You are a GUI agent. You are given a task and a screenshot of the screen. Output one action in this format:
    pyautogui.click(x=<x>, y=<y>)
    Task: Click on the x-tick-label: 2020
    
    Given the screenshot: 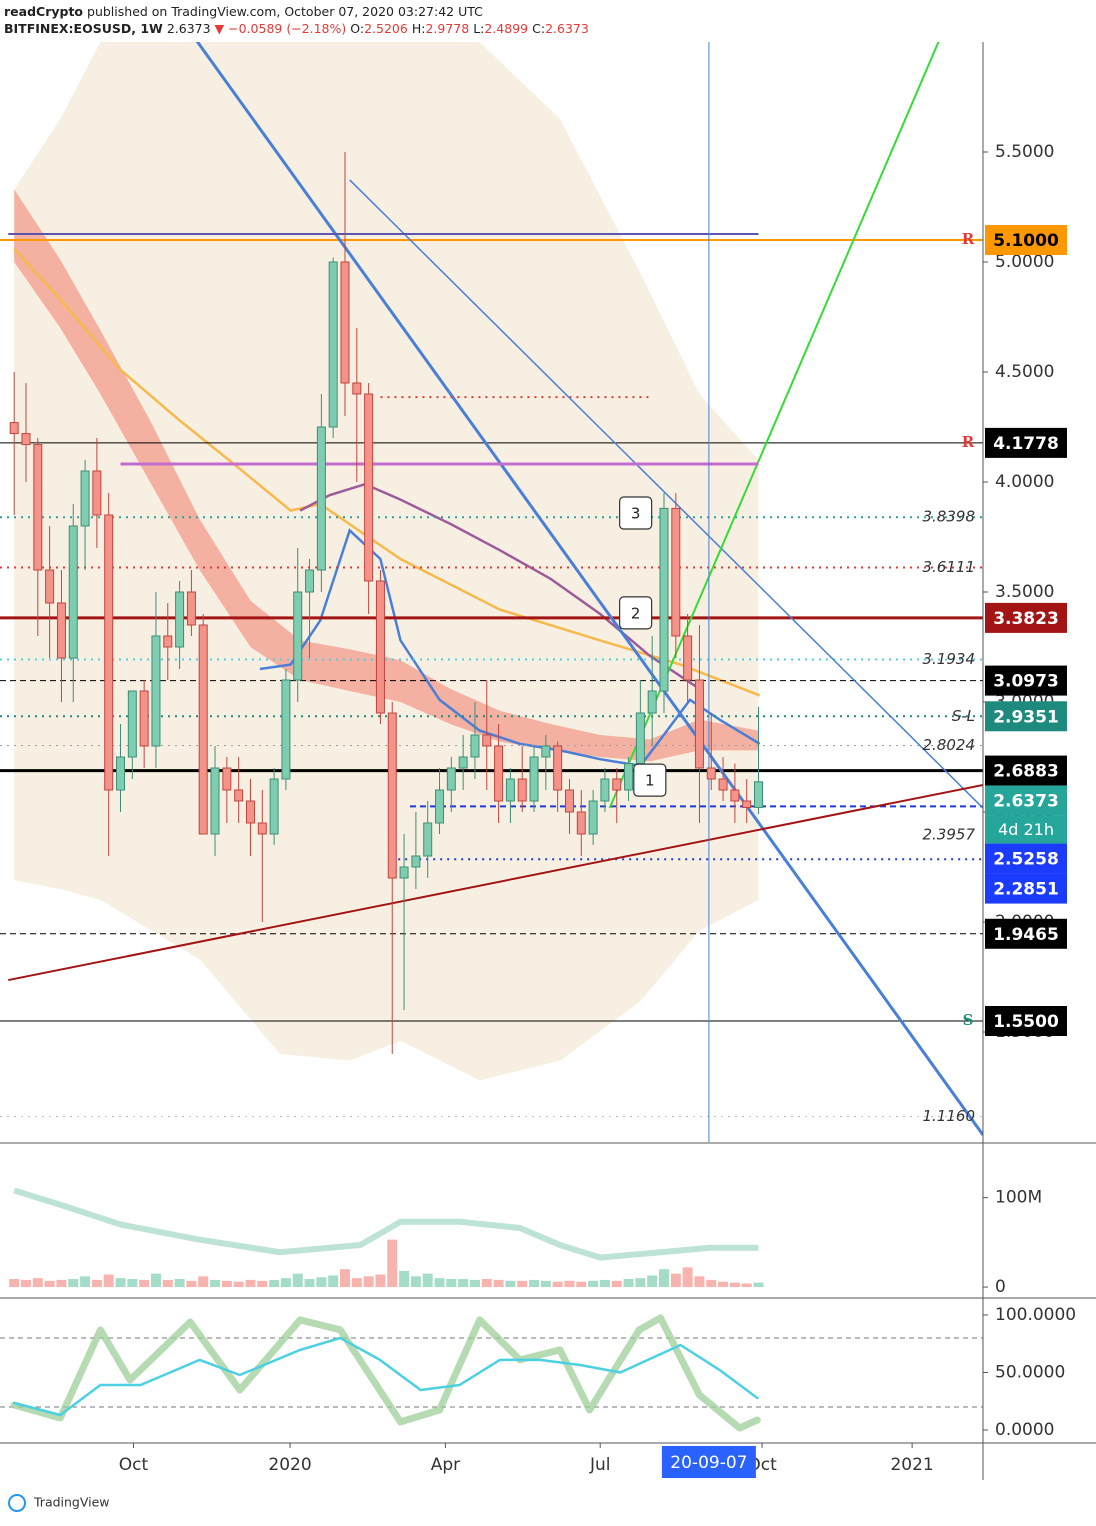 What is the action you would take?
    pyautogui.click(x=289, y=1465)
    